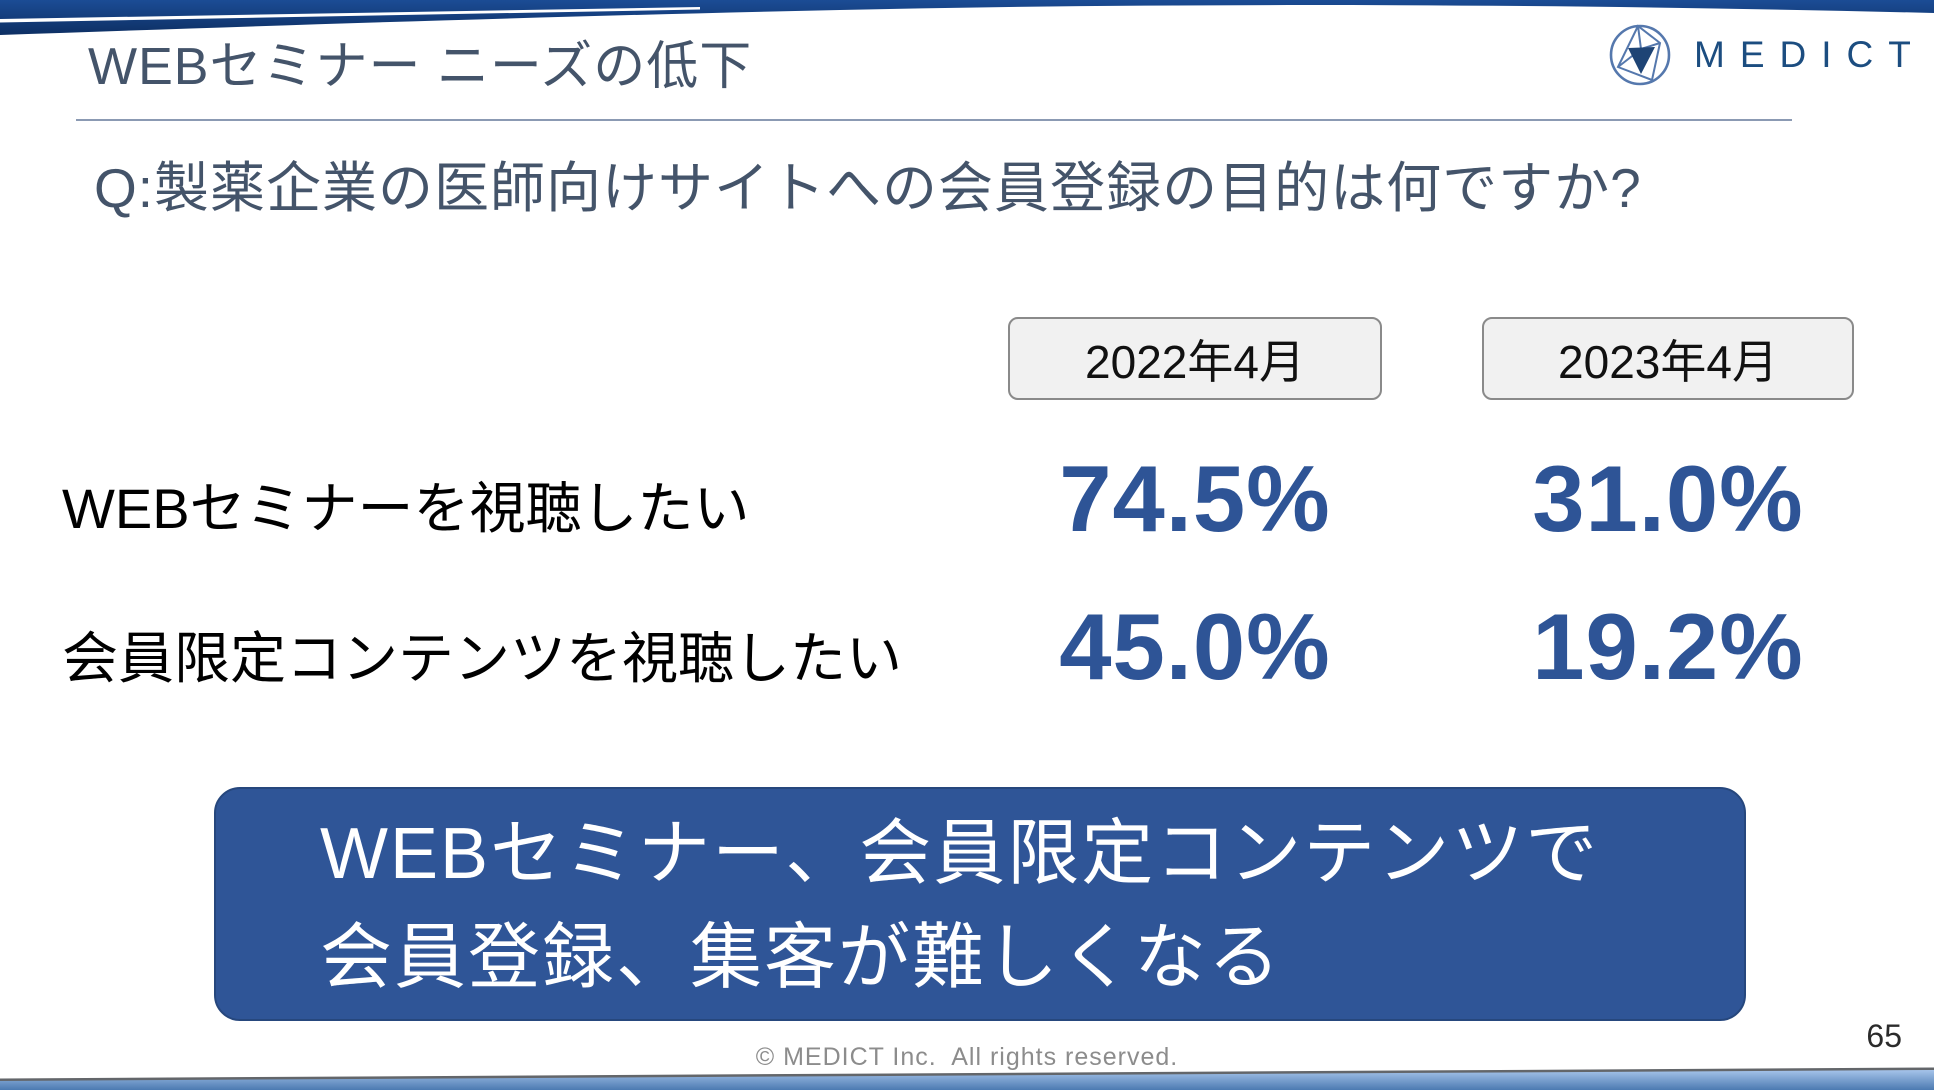 The height and width of the screenshot is (1090, 1934). I want to click on page-title: WEBセミナー ニーズの低下, so click(420, 67).